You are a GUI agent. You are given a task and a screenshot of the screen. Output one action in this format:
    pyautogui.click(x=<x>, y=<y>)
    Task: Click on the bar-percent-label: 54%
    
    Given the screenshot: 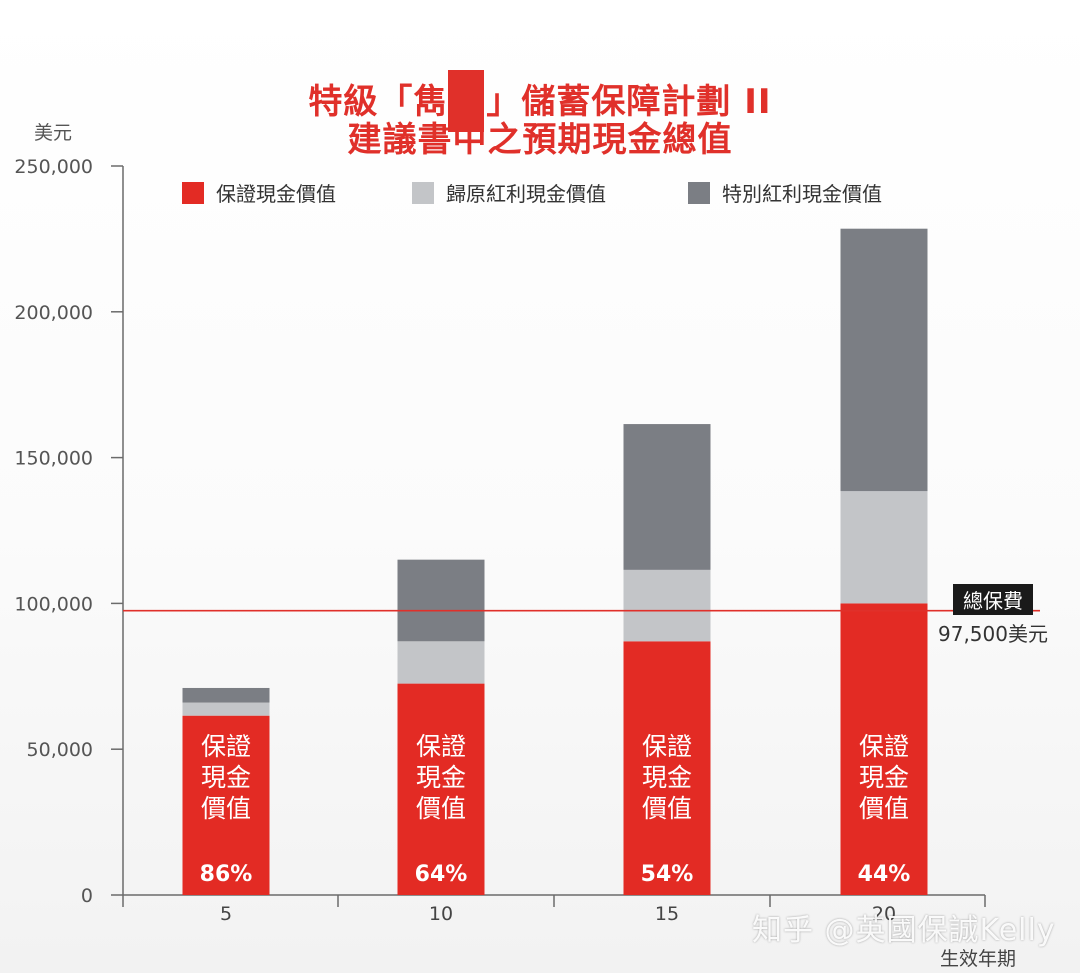 What is the action you would take?
    pyautogui.click(x=667, y=874)
    